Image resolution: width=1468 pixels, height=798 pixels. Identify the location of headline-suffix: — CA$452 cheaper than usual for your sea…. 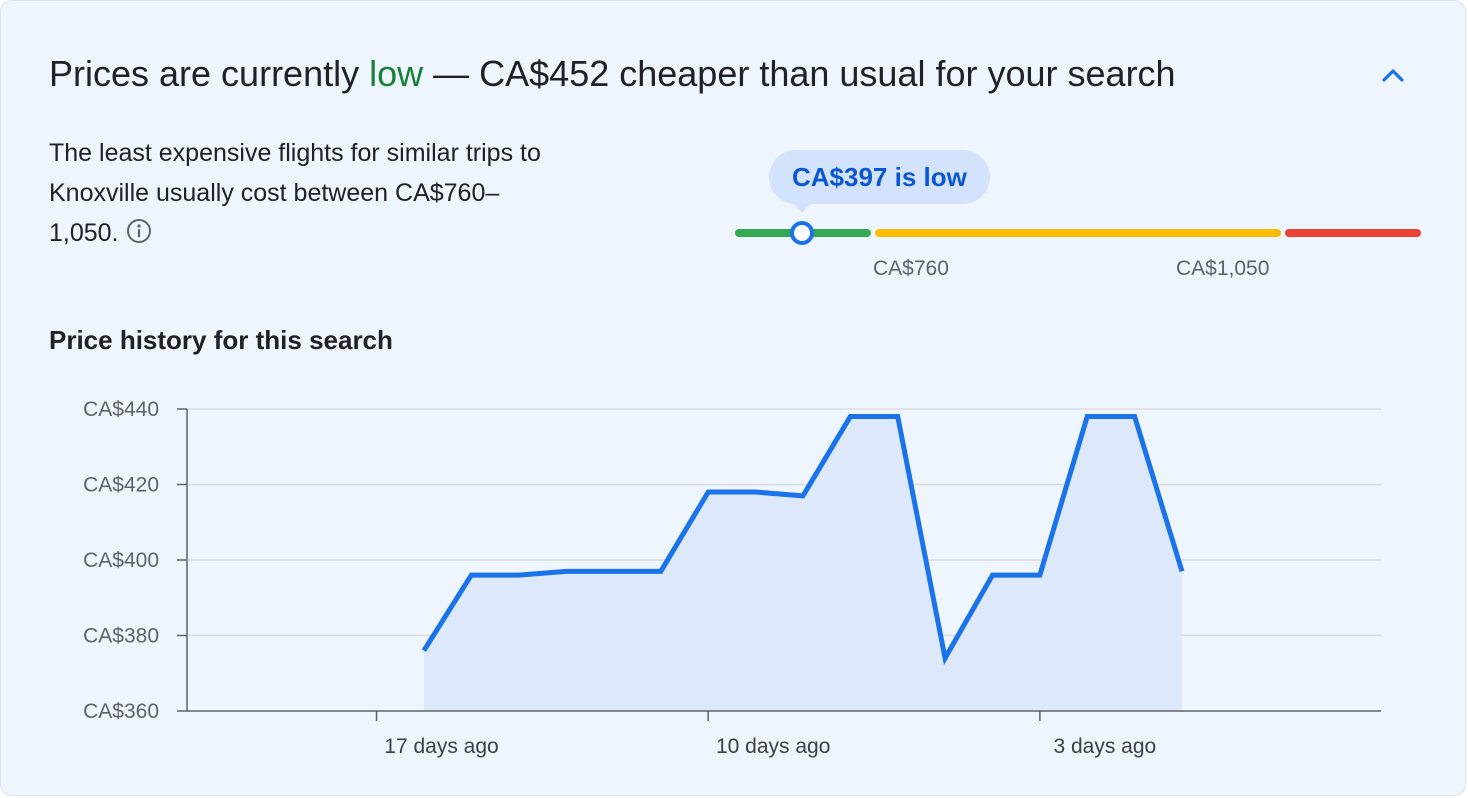
(799, 73).